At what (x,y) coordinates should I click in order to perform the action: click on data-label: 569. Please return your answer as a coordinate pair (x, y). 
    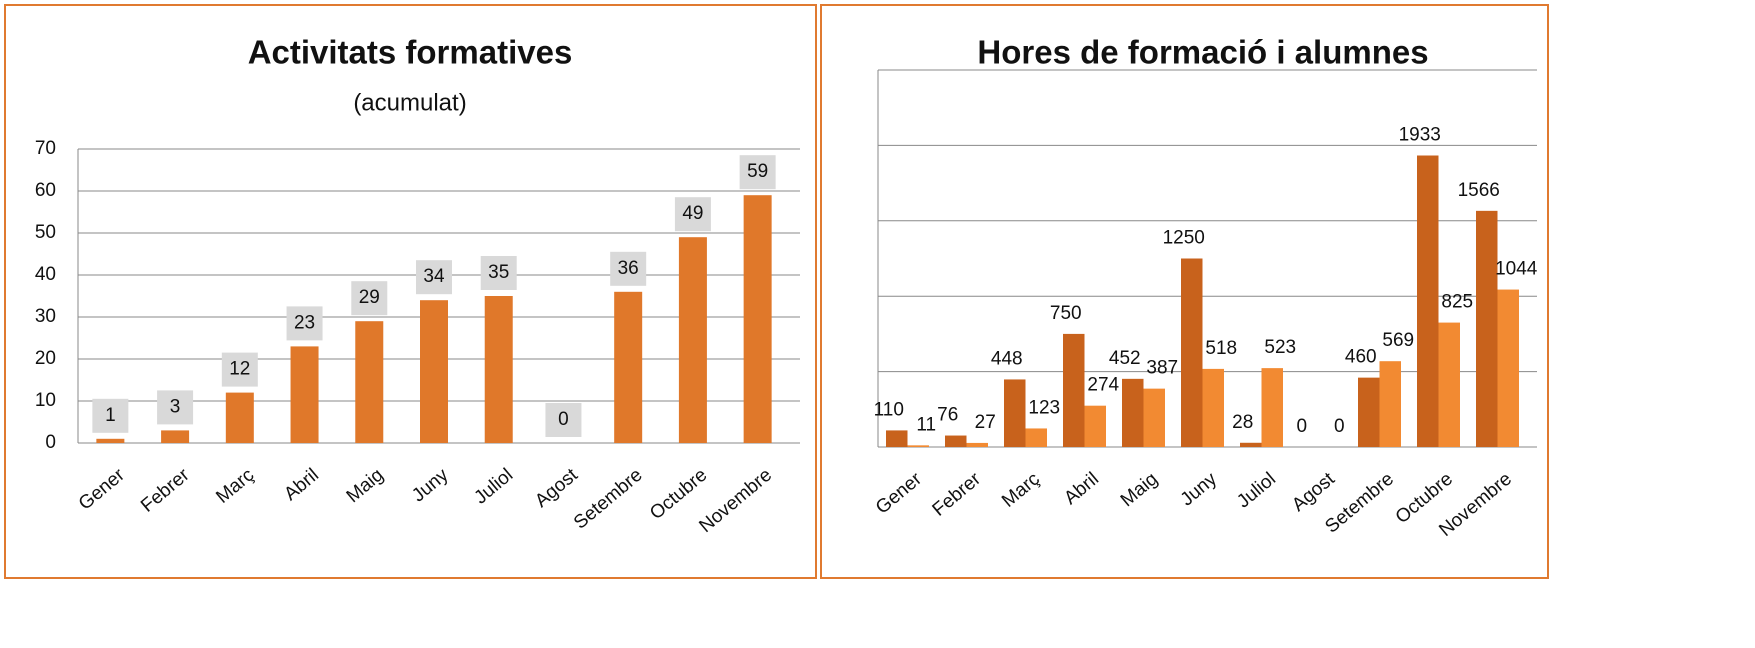
    Looking at the image, I should click on (1398, 340).